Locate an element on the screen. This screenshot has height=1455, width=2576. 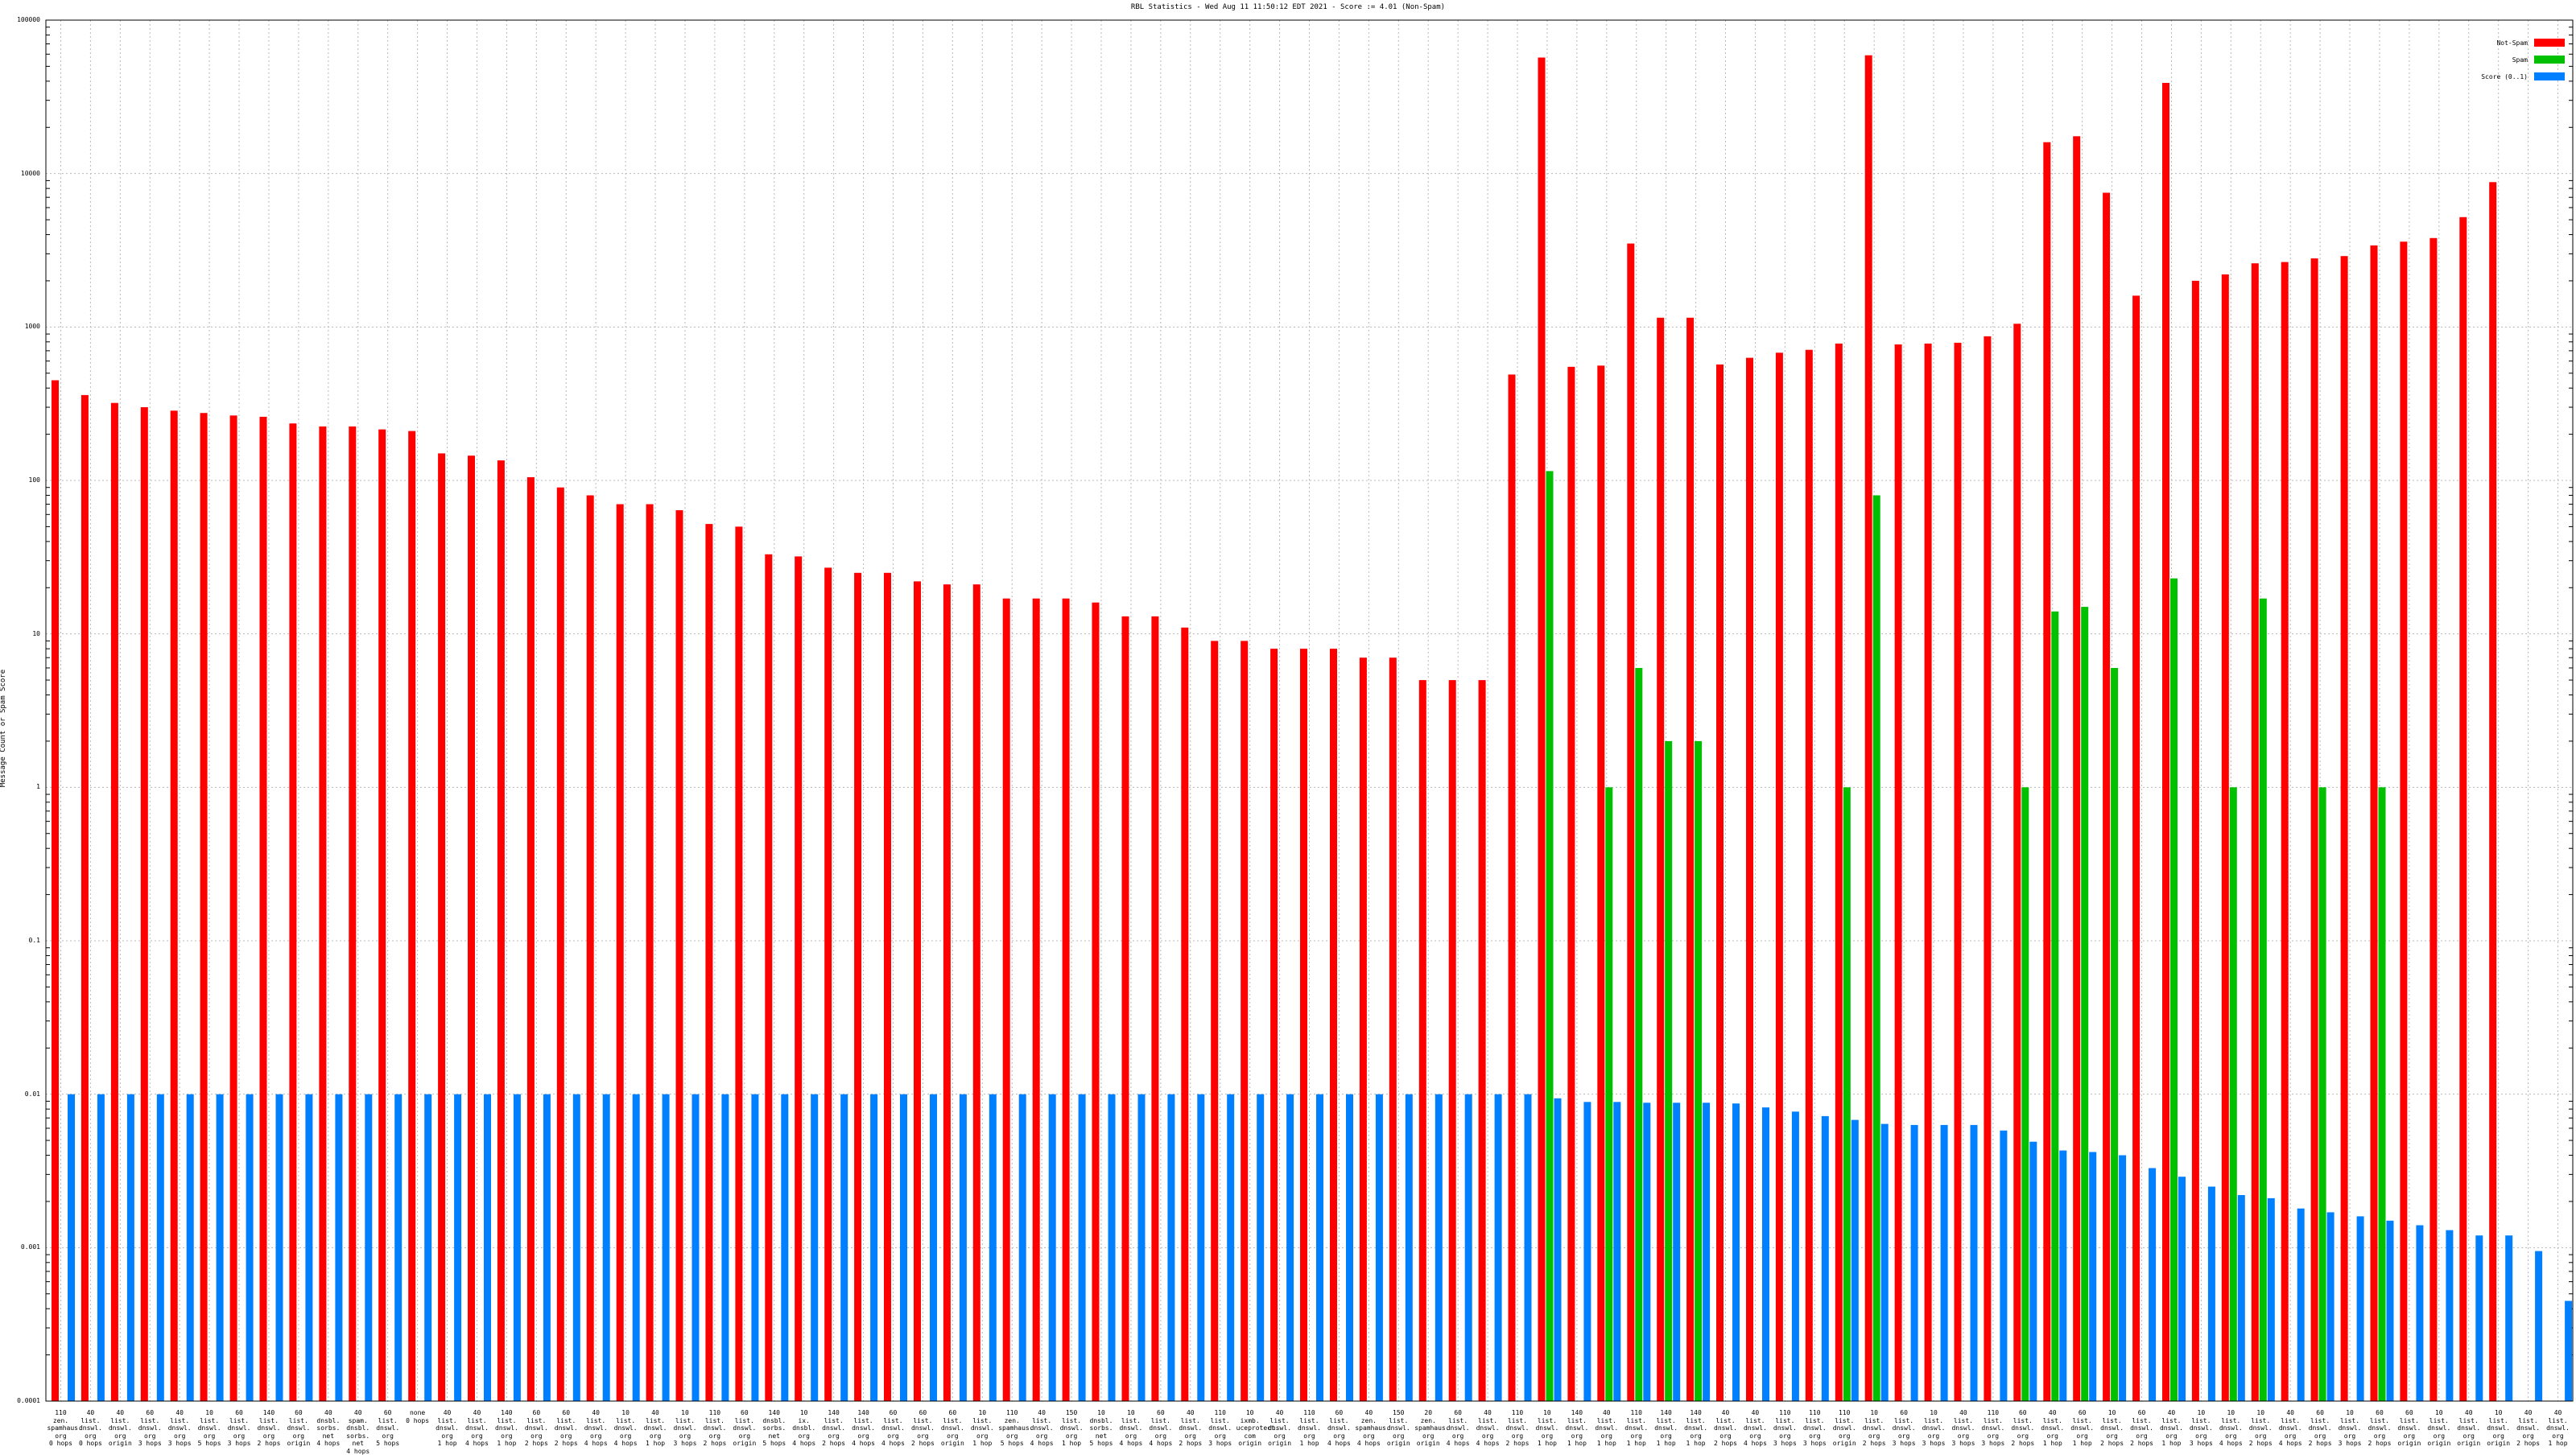
x-tick-line: 20 is located at coordinates (1428, 1413).